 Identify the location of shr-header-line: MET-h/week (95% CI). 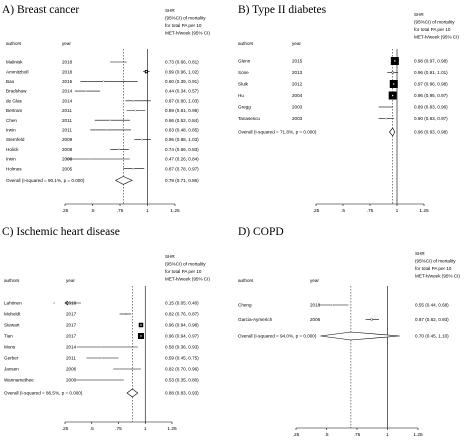
(187, 33).